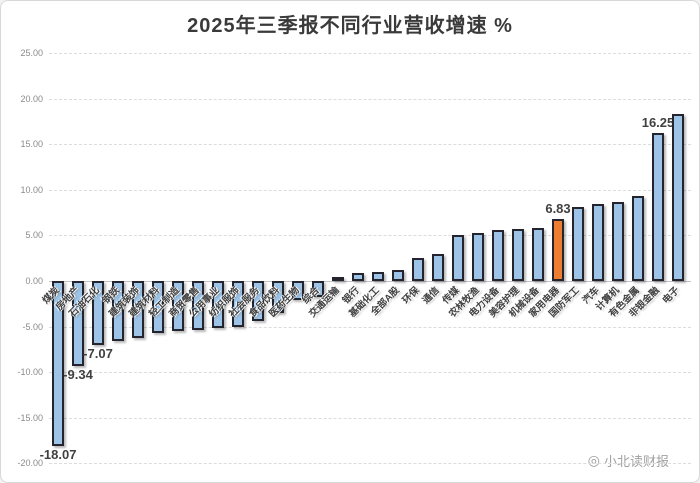 The height and width of the screenshot is (483, 700). What do you see at coordinates (30, 463) in the screenshot?
I see `y-axis-tick: -20.00` at bounding box center [30, 463].